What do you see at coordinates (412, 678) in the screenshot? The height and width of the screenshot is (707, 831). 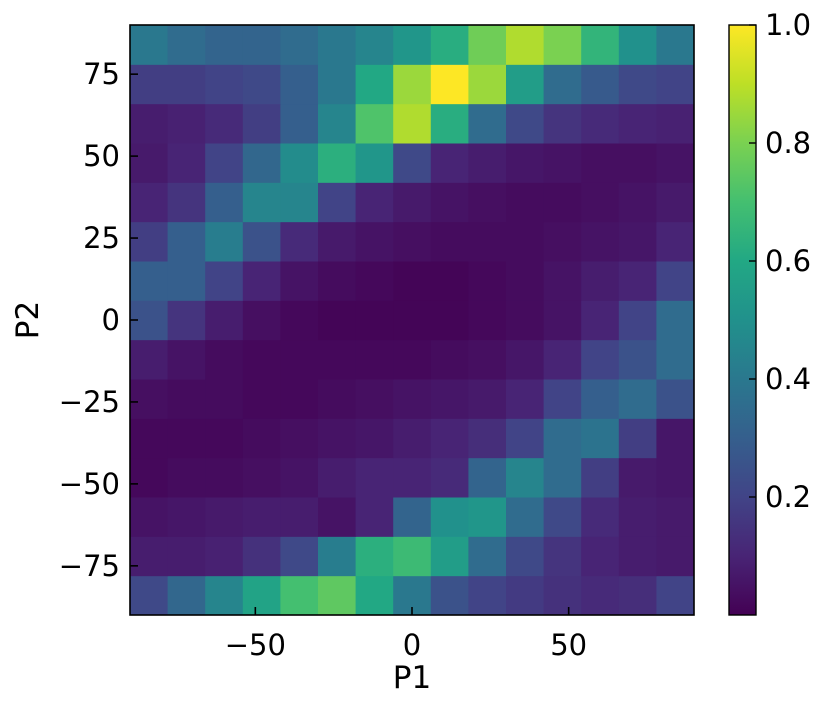 I see `x-axis-label: P1` at bounding box center [412, 678].